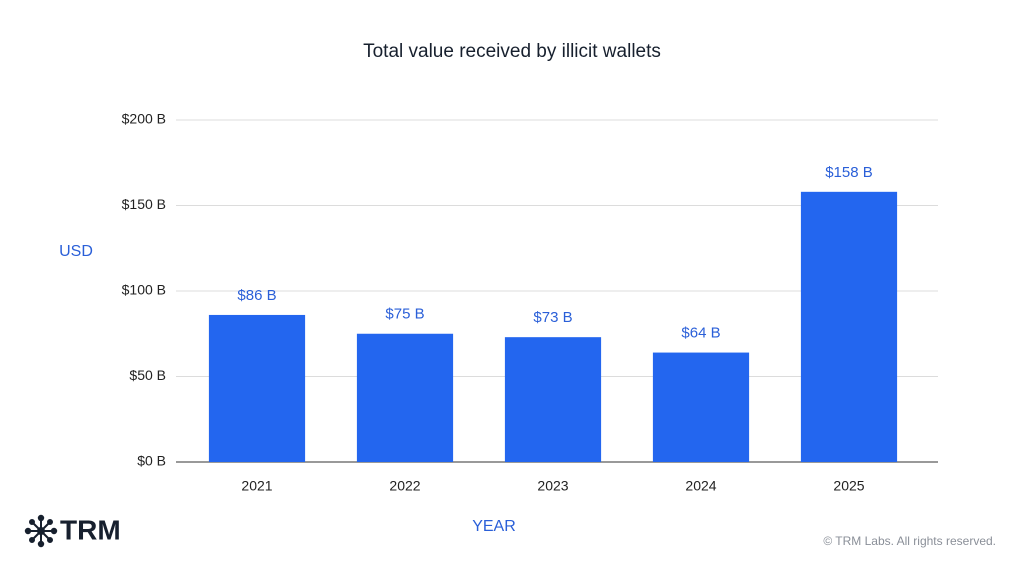  What do you see at coordinates (700, 486) in the screenshot?
I see `x-tick-label: 2024` at bounding box center [700, 486].